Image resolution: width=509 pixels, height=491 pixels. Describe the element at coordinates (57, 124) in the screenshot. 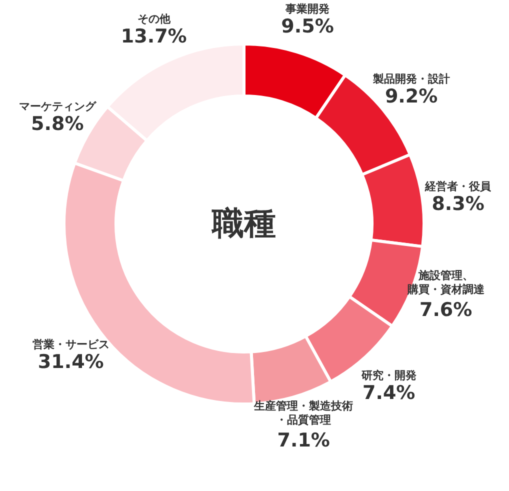

I see `data-label: 5.8%` at that location.